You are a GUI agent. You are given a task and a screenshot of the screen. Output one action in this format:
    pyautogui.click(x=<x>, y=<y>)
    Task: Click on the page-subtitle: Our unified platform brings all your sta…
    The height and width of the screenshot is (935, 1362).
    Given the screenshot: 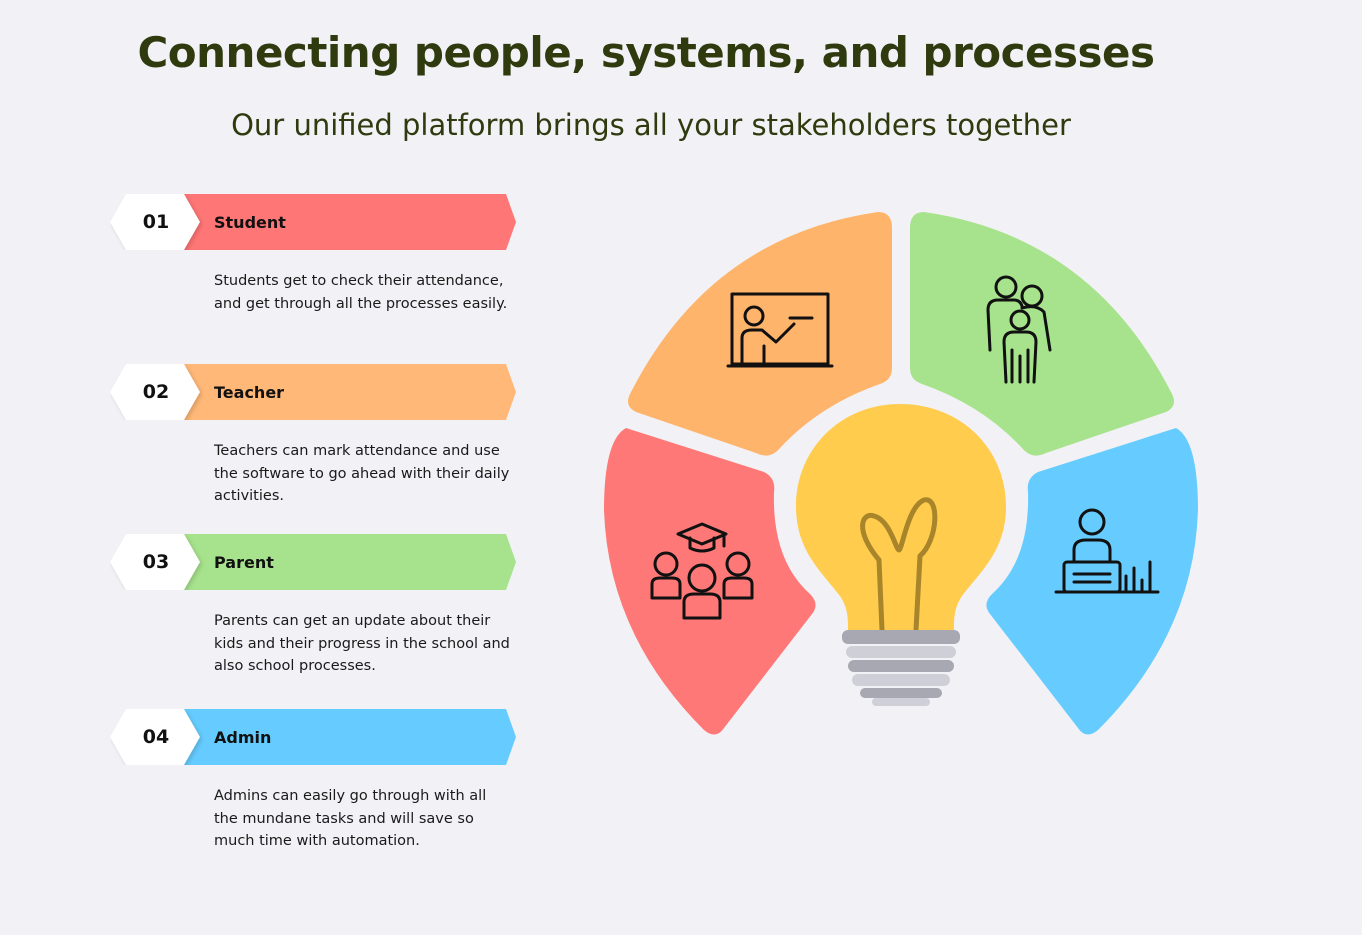 What is the action you would take?
    pyautogui.click(x=651, y=125)
    